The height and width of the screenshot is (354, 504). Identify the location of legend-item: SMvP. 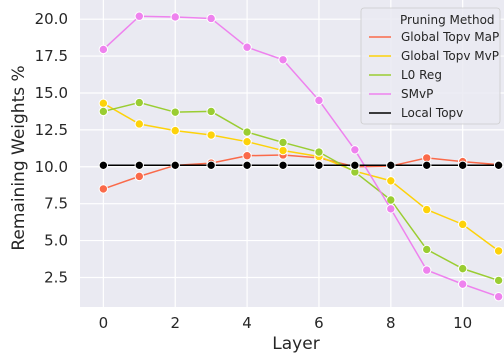
(401, 94).